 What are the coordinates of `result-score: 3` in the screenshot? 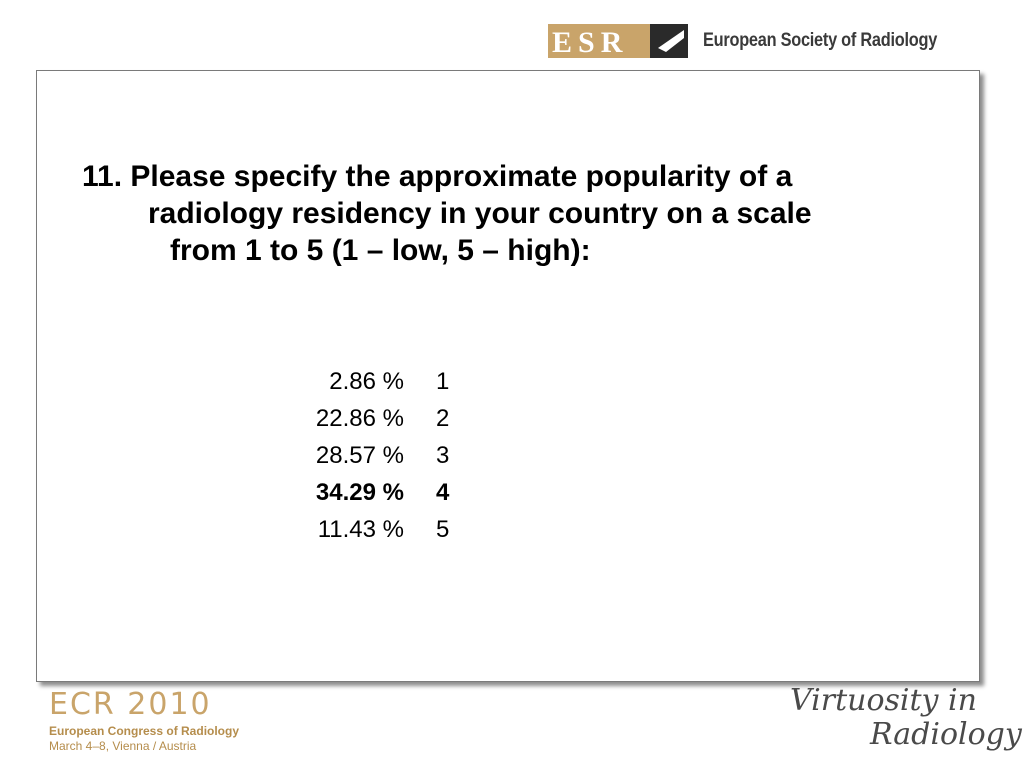 It's located at (443, 455).